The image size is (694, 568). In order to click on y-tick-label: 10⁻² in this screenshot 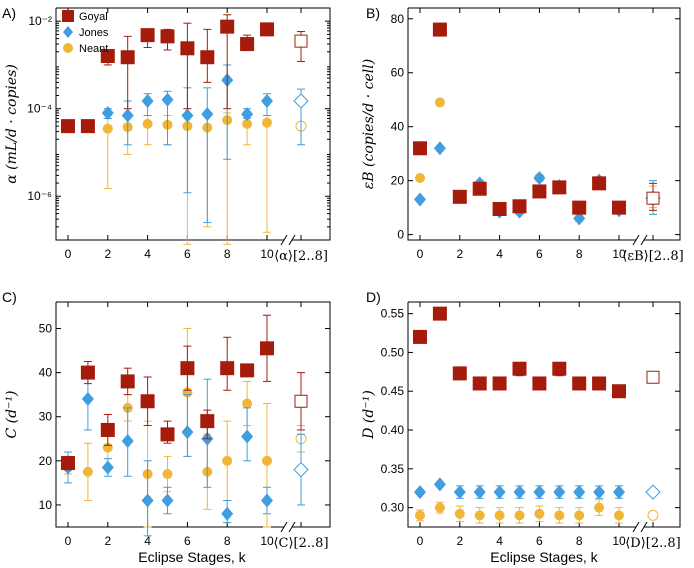, I will do `click(40, 21)`.